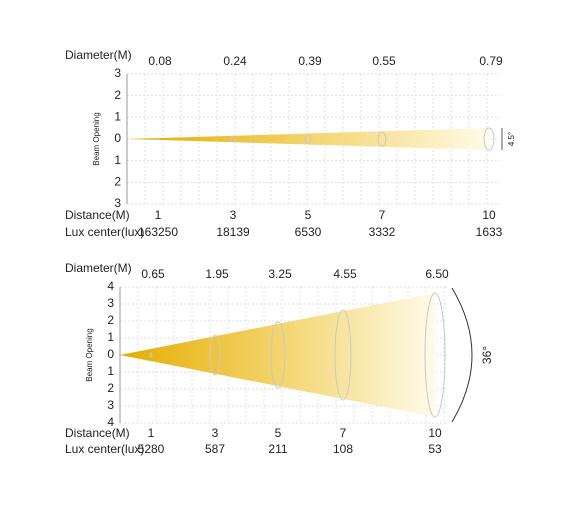  I want to click on angle-arc, so click(462, 355).